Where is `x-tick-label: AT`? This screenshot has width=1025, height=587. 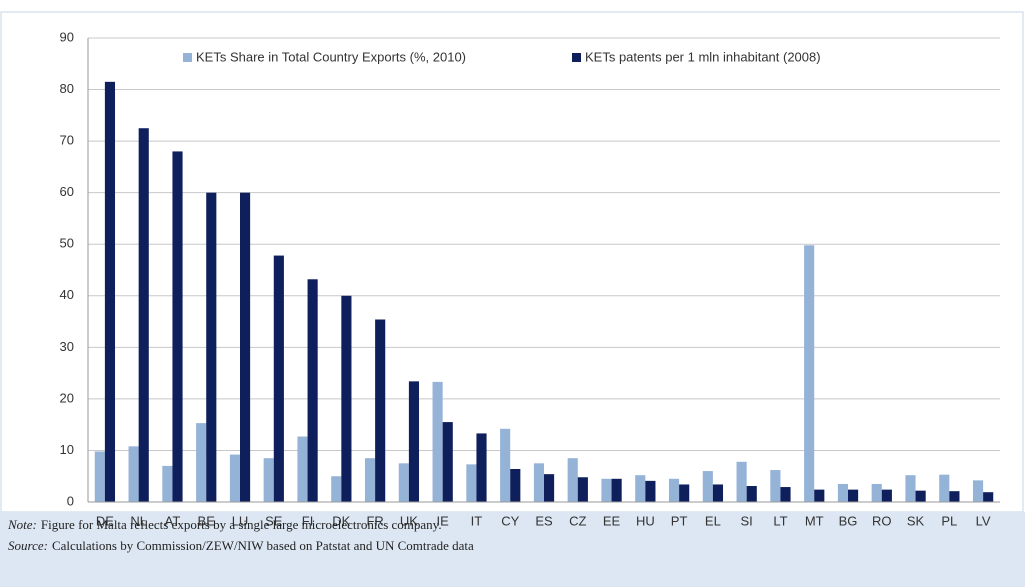 x-tick-label: AT is located at coordinates (173, 520).